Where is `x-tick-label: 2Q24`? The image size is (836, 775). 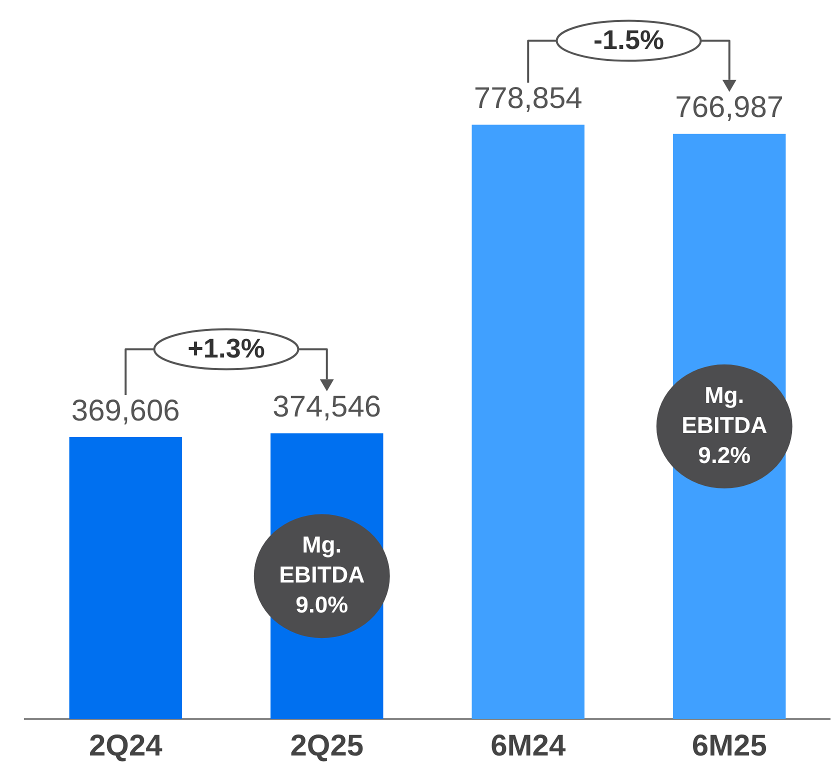 x-tick-label: 2Q24 is located at coordinates (125, 745).